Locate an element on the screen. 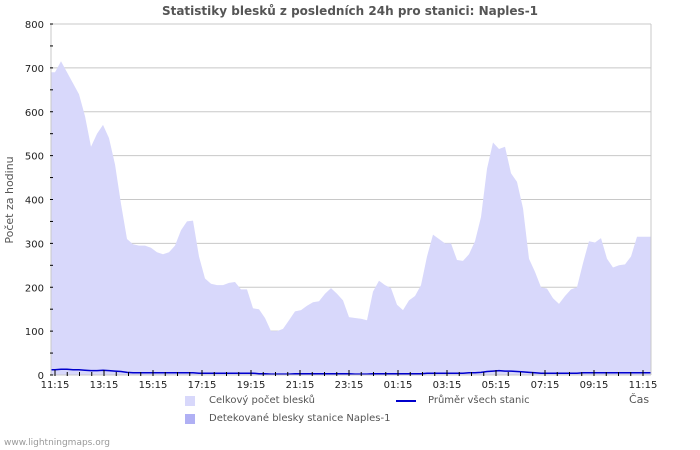  svg-text: 05:15 is located at coordinates (496, 385).